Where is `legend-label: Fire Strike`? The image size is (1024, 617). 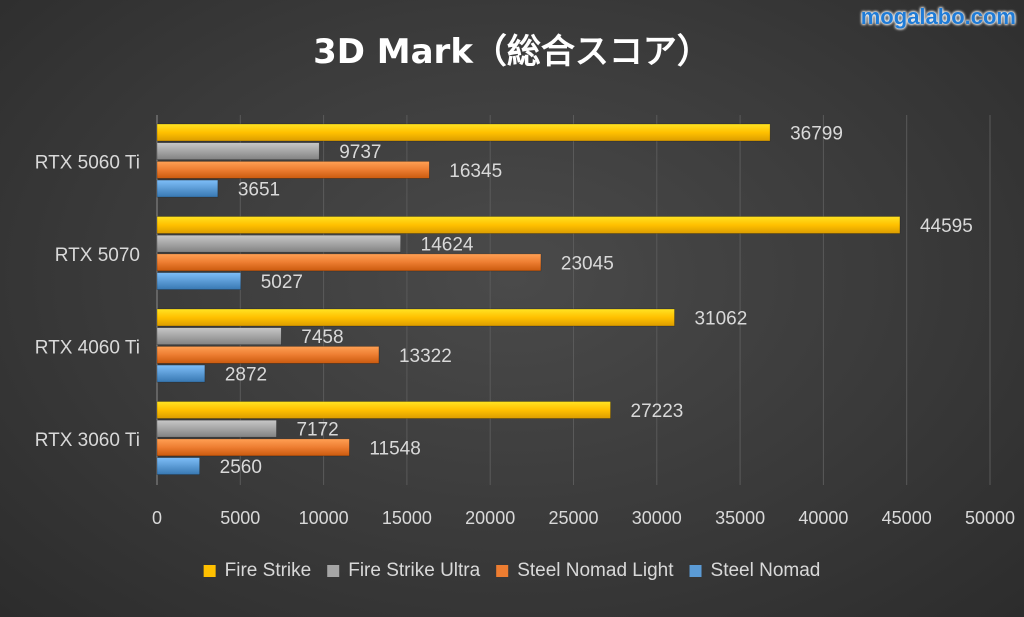 legend-label: Fire Strike is located at coordinates (268, 570).